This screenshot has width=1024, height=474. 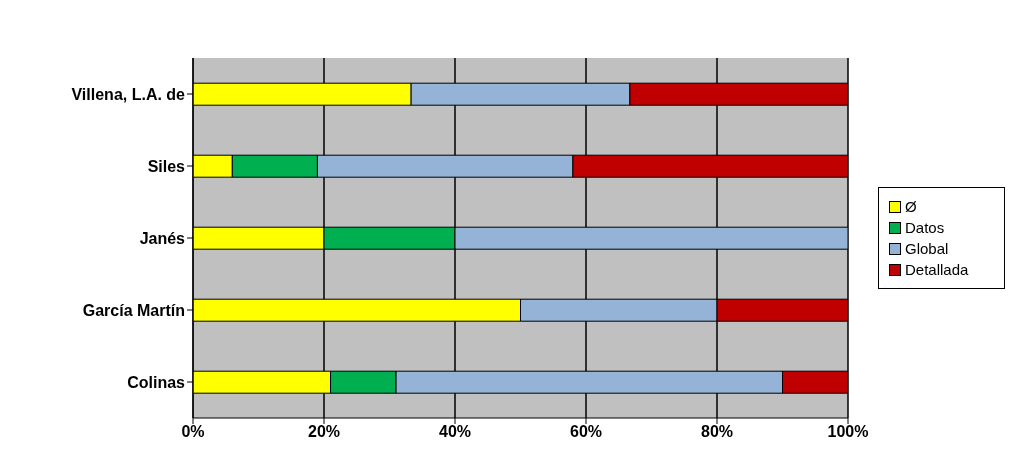 I want to click on legend-label: Datos, so click(x=925, y=227).